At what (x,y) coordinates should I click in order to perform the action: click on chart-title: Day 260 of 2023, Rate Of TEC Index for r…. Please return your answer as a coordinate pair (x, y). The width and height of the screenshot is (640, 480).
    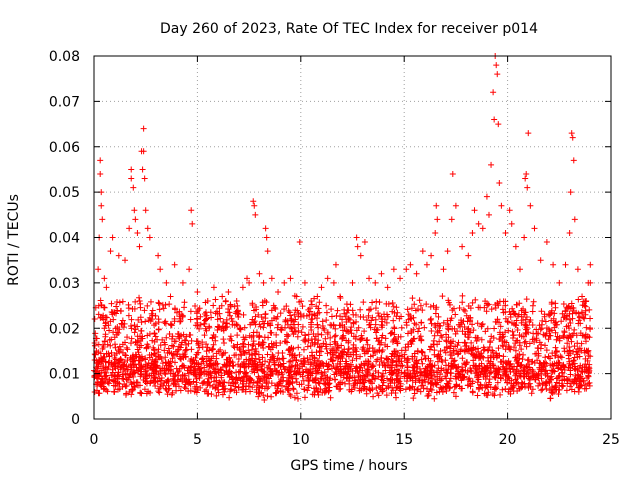
    Looking at the image, I should click on (349, 29).